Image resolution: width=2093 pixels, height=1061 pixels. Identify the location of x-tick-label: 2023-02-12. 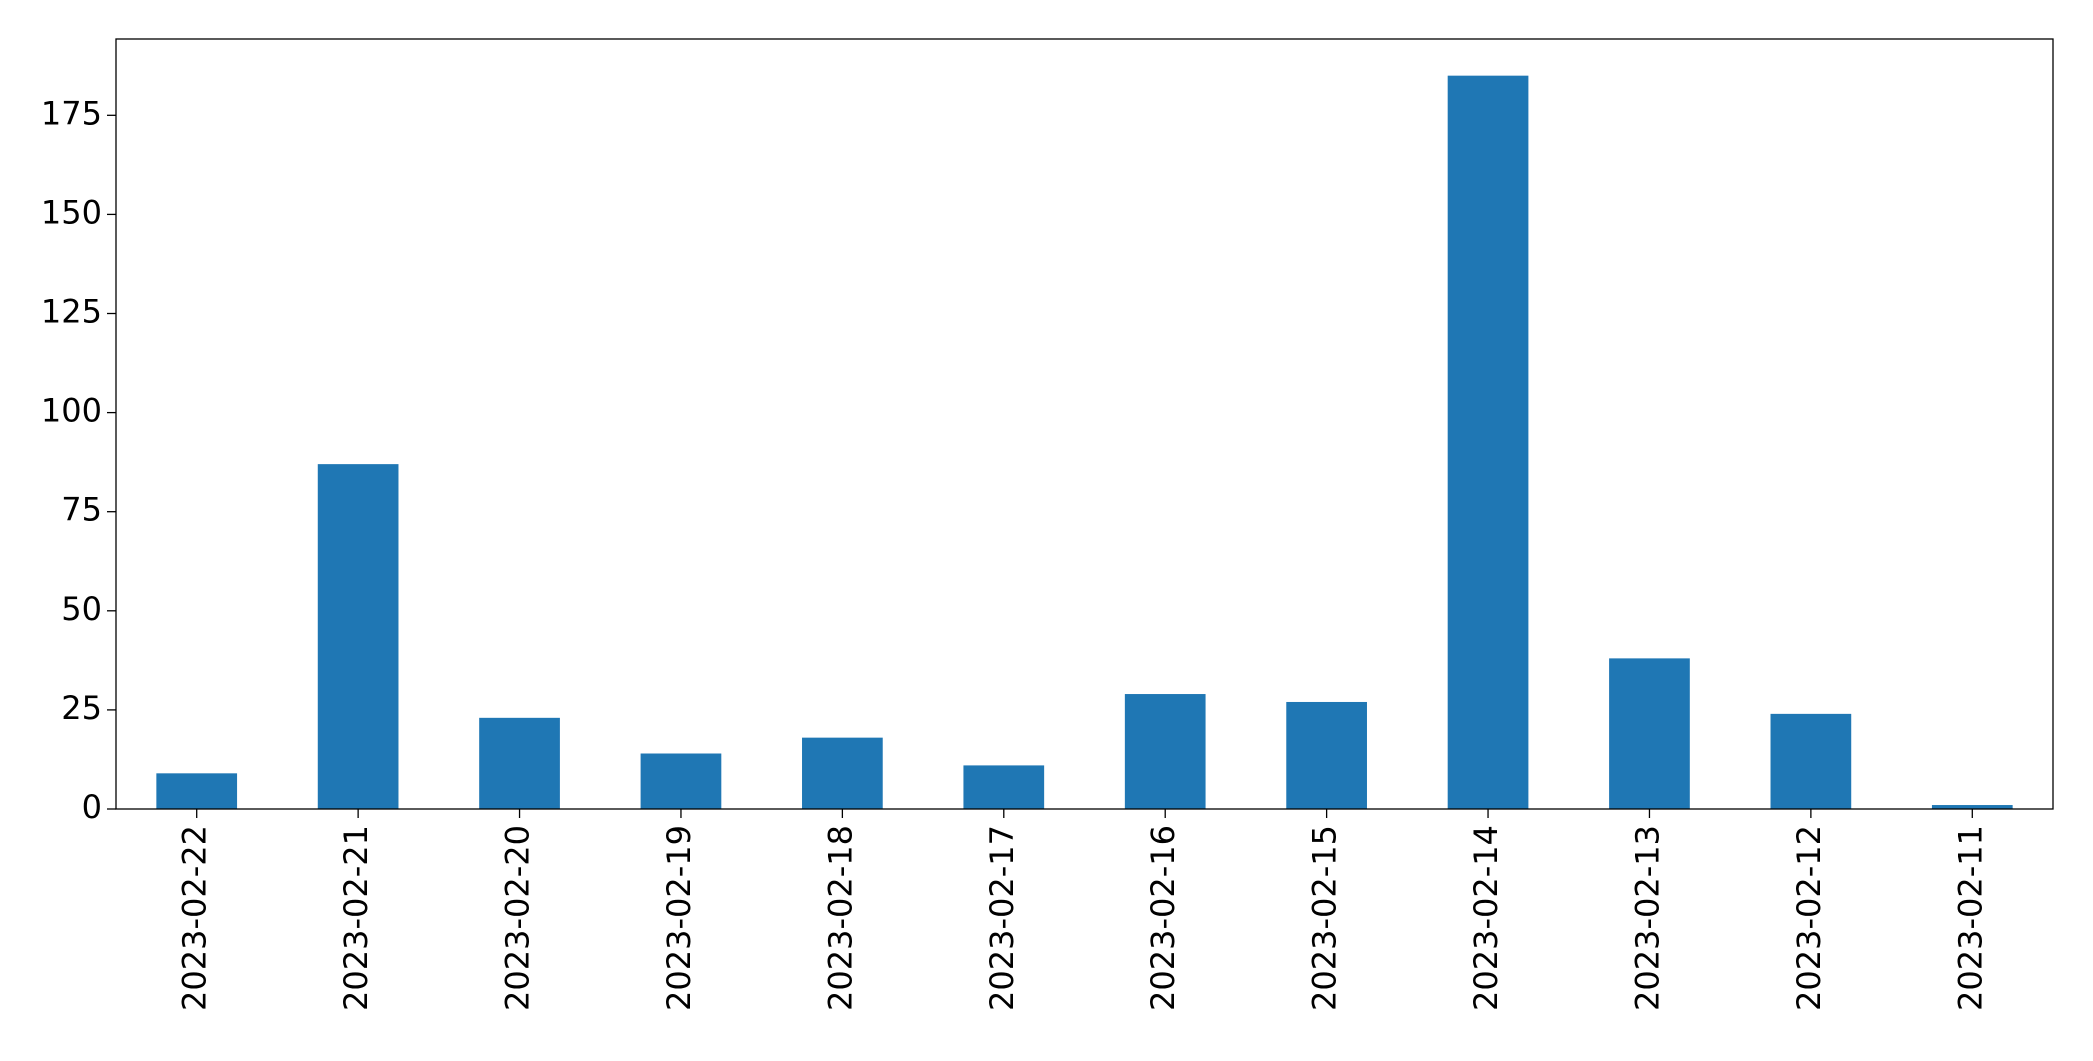
(1809, 918).